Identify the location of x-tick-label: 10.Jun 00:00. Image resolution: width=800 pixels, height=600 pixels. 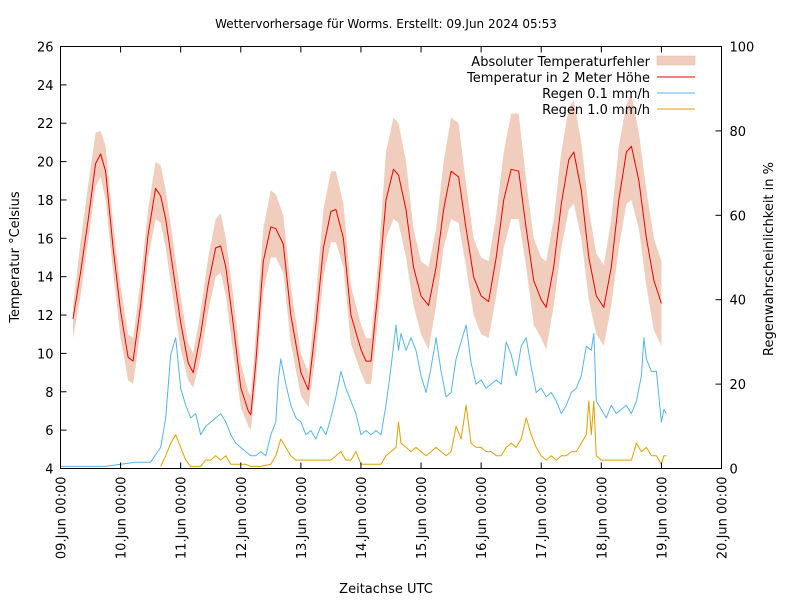
(122, 518).